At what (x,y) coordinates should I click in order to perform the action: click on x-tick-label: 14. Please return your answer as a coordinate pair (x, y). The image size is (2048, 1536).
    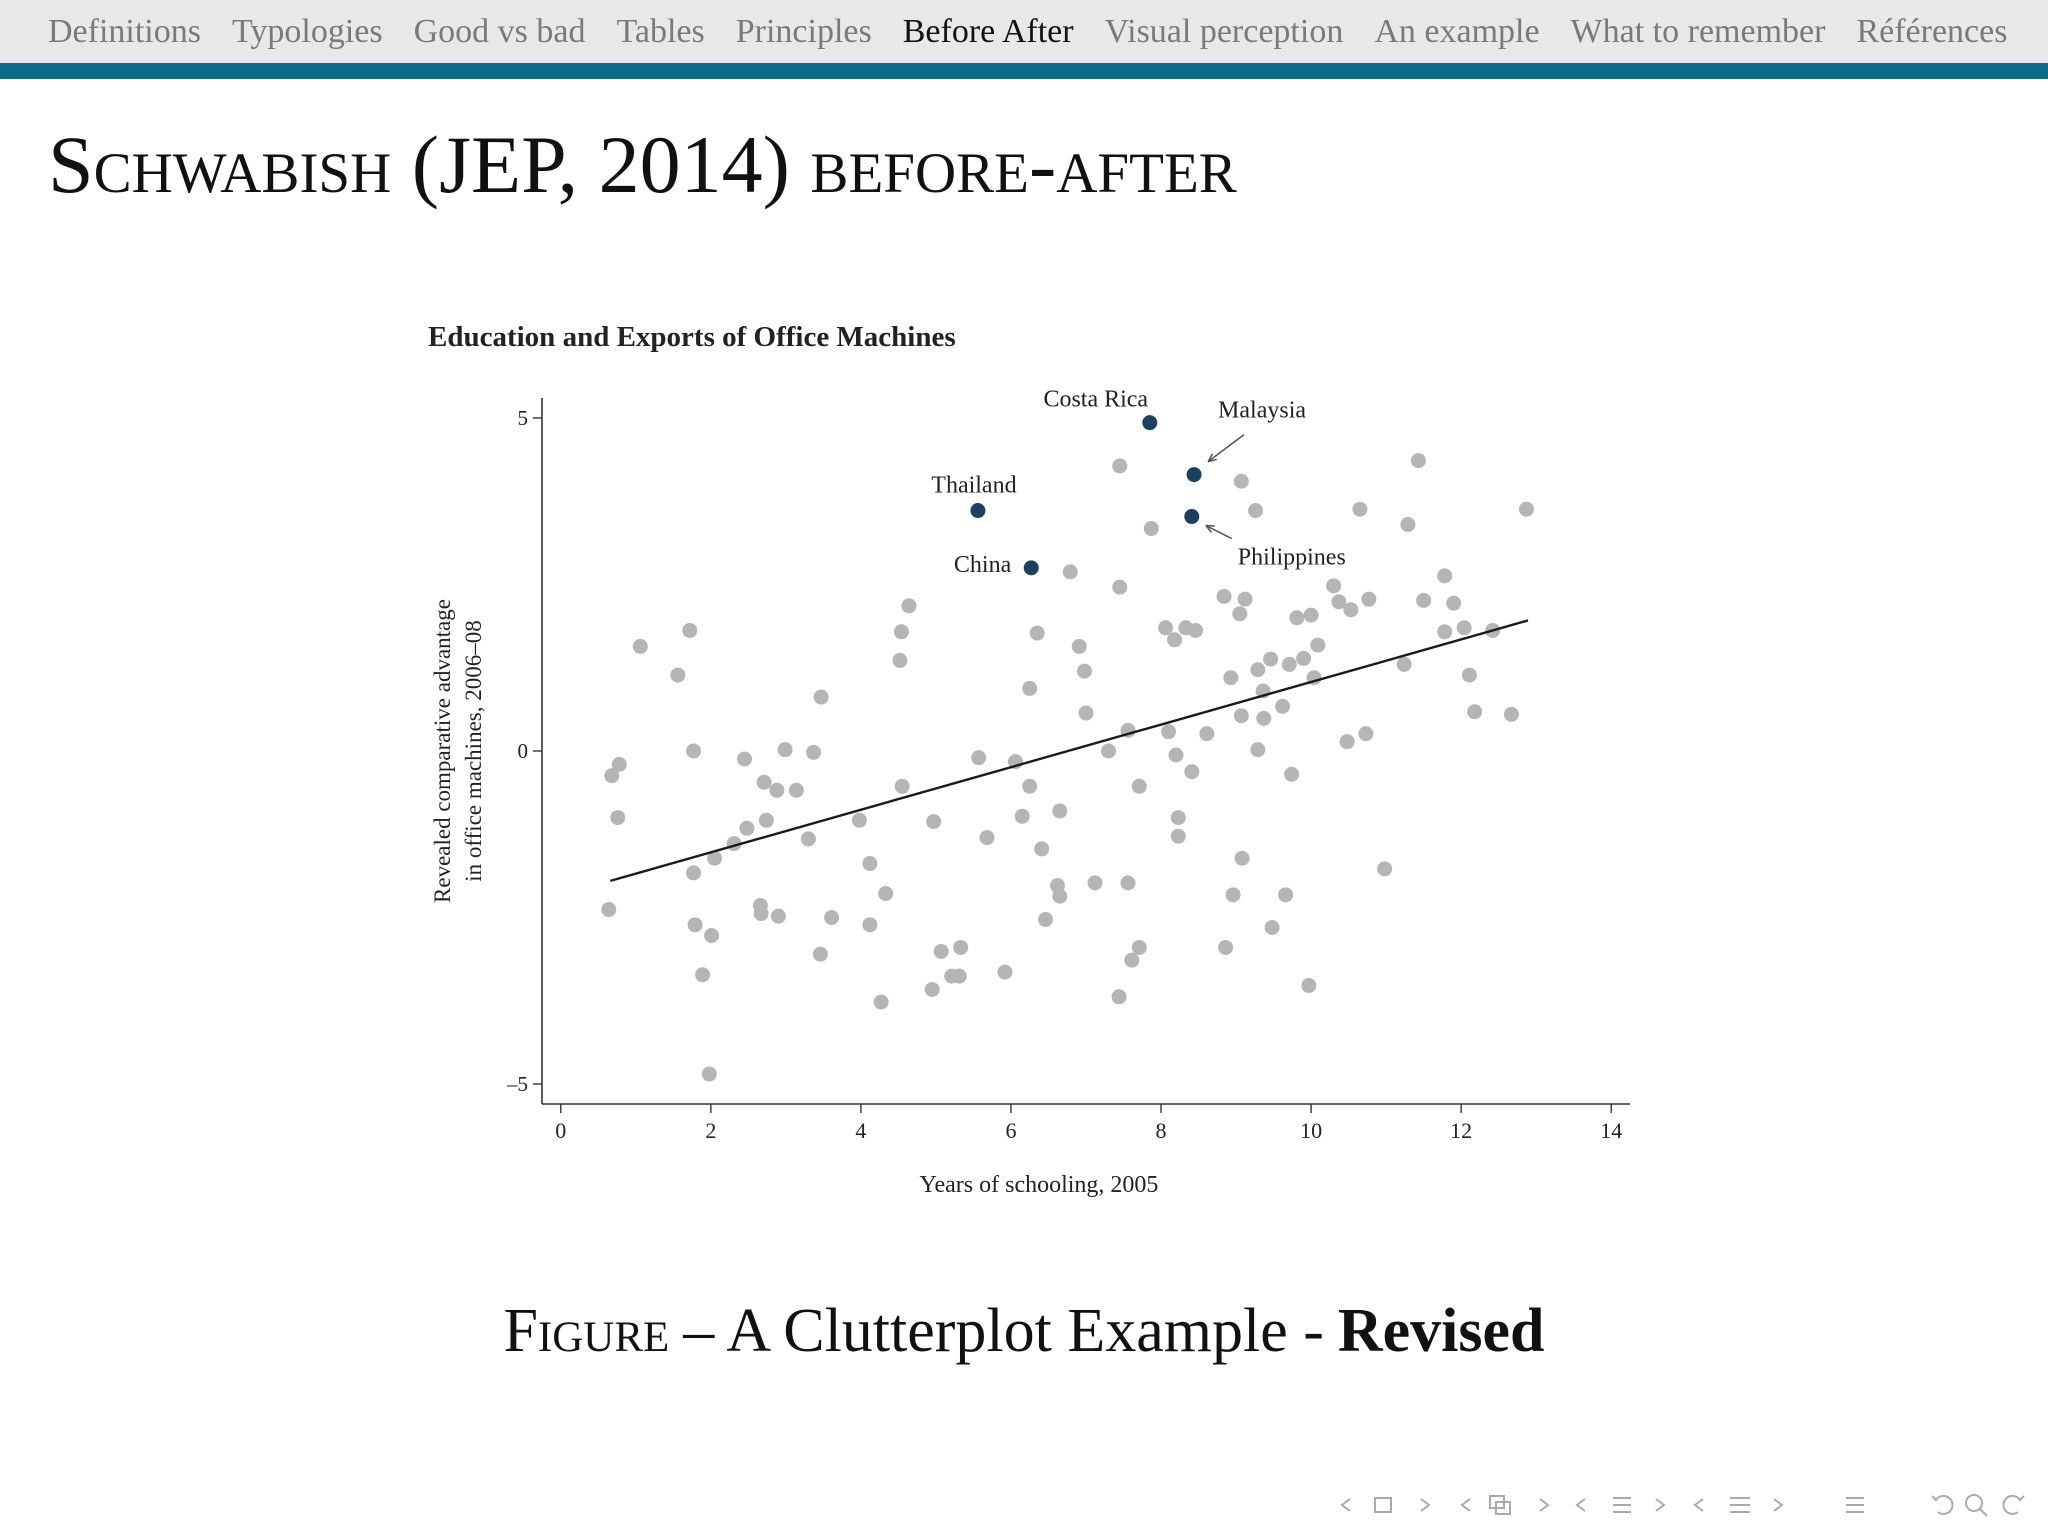
    Looking at the image, I should click on (1611, 1130).